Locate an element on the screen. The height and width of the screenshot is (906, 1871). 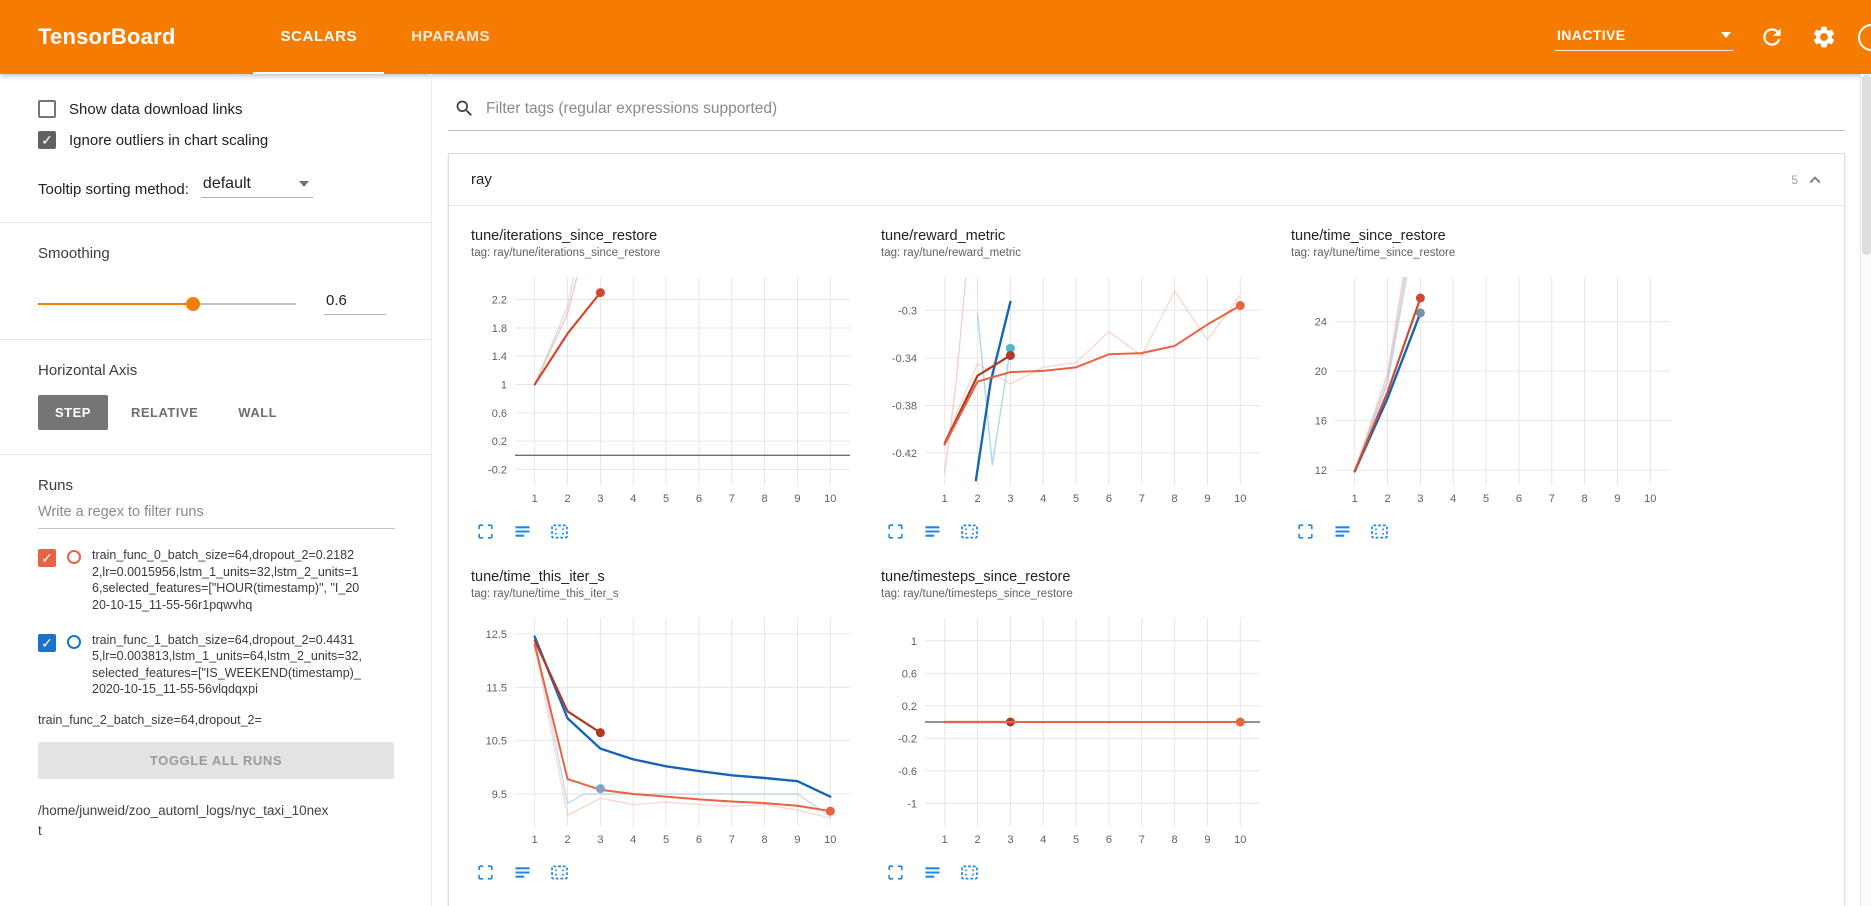
chart-tag: tag: ray/tune/iterations_since_restore is located at coordinates (566, 253).